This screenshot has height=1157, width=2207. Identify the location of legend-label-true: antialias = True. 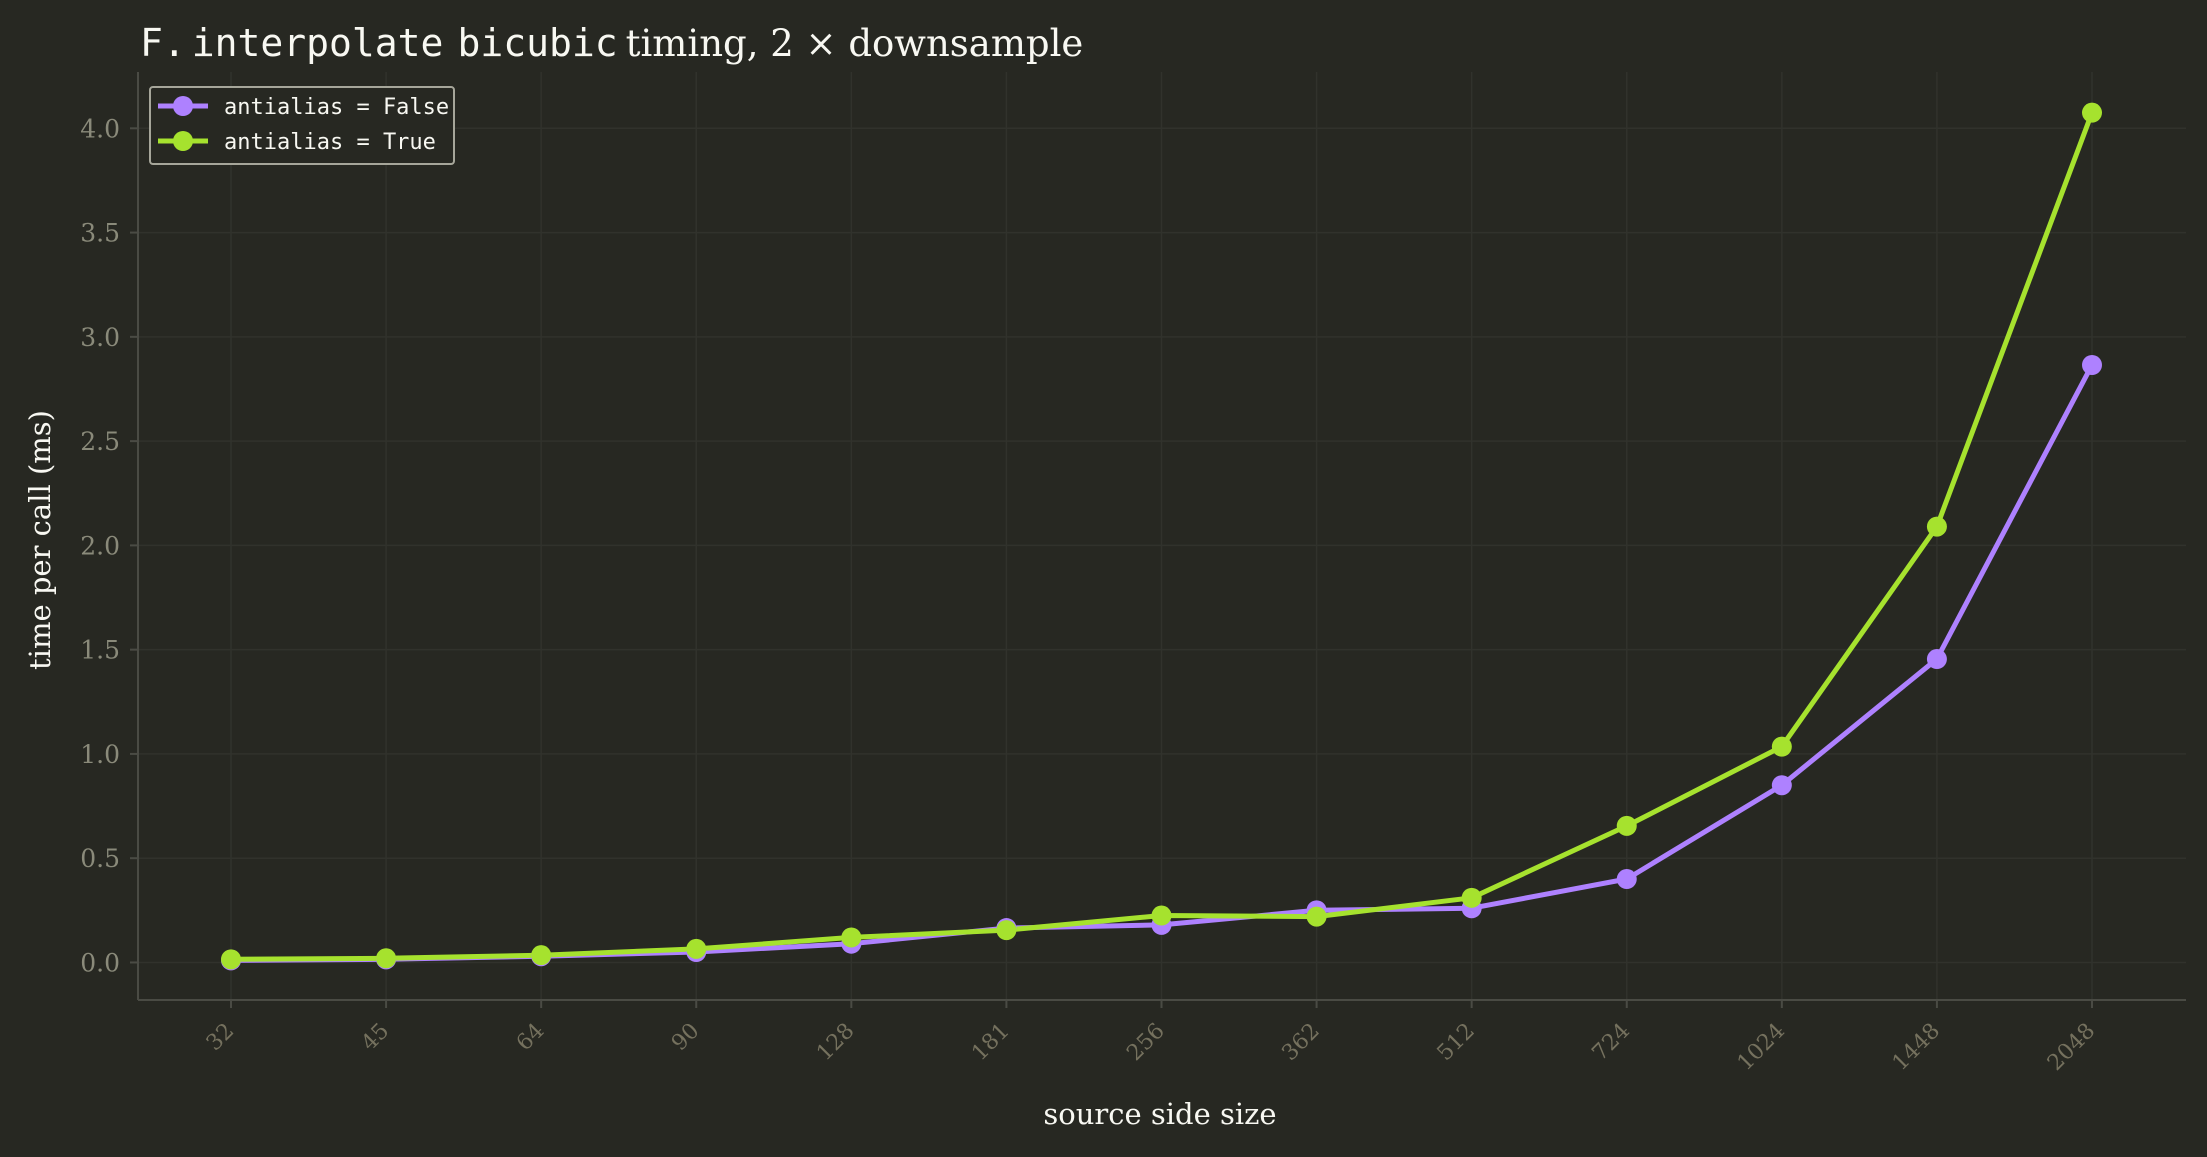
(330, 142).